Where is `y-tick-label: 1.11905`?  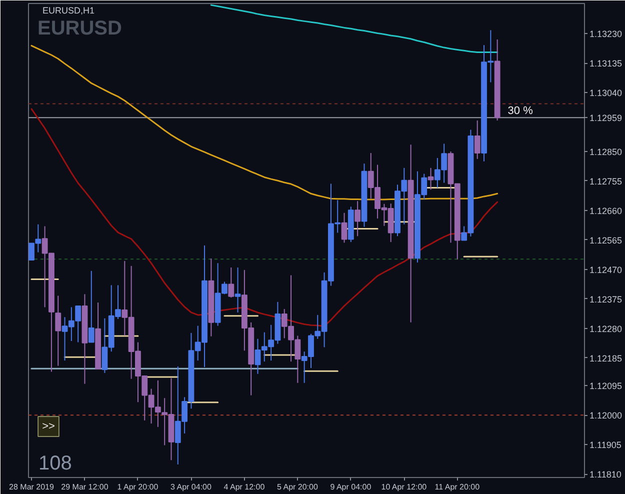 y-tick-label: 1.11905 is located at coordinates (606, 445).